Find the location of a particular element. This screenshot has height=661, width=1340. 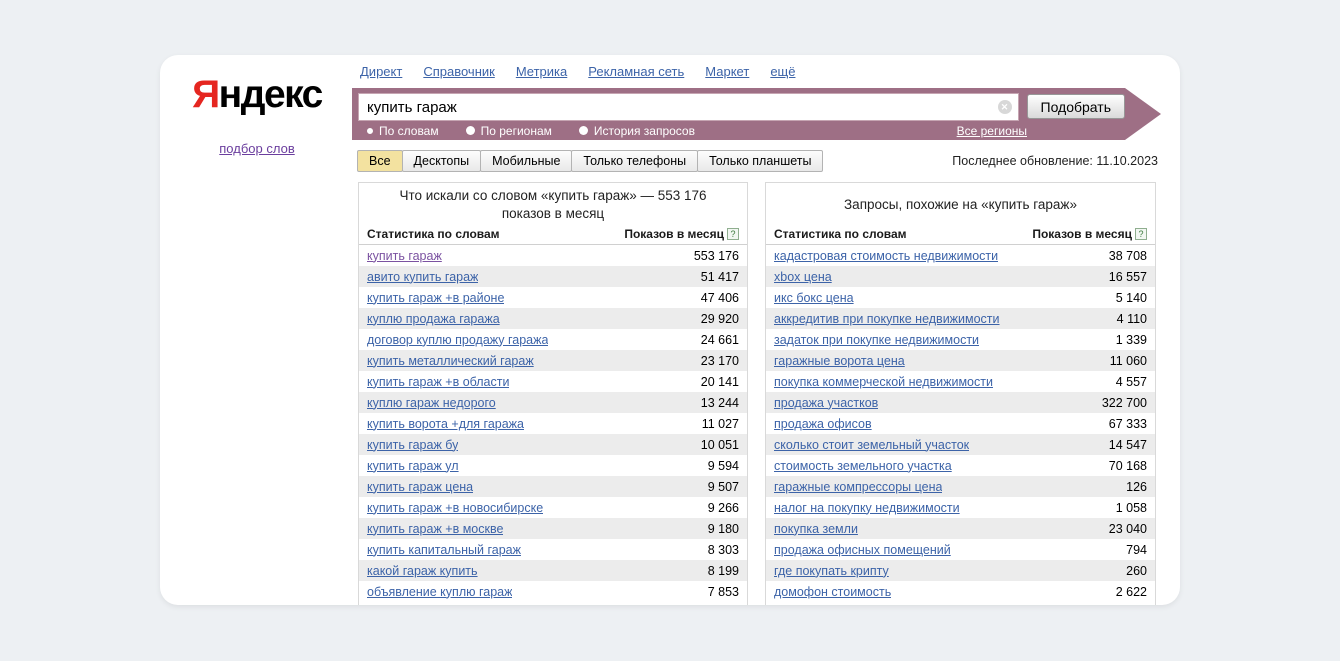

similar-table-title: Запросы, похожие на «купить гараж» is located at coordinates (960, 204).